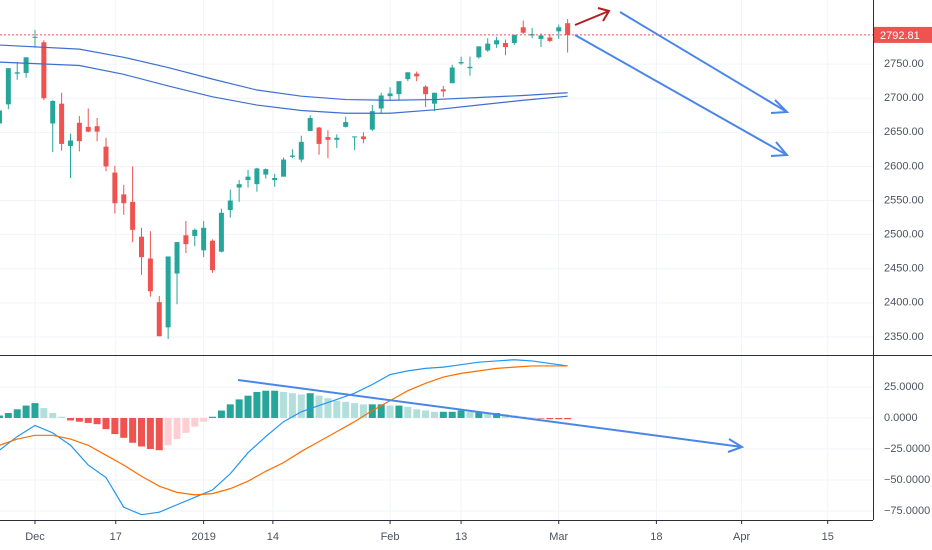 The height and width of the screenshot is (550, 932). What do you see at coordinates (656, 537) in the screenshot?
I see `x-tick-label: 18` at bounding box center [656, 537].